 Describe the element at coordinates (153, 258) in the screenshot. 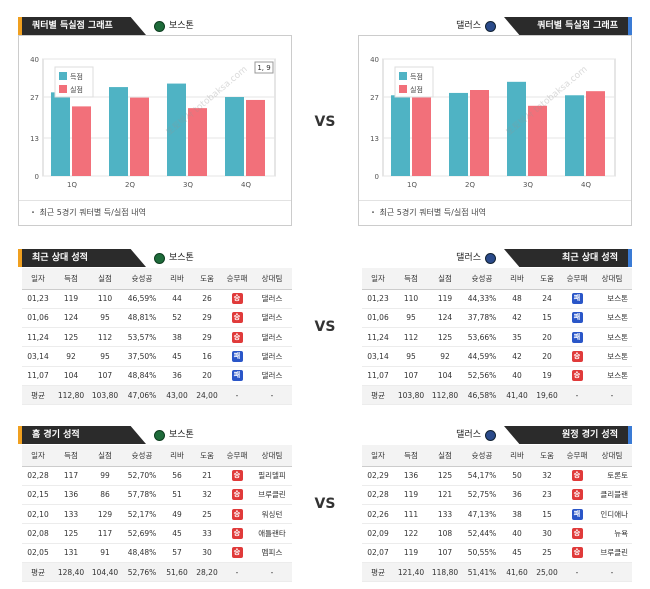

I see `recent-header-left: 최근 상대 성적 보스톤` at that location.